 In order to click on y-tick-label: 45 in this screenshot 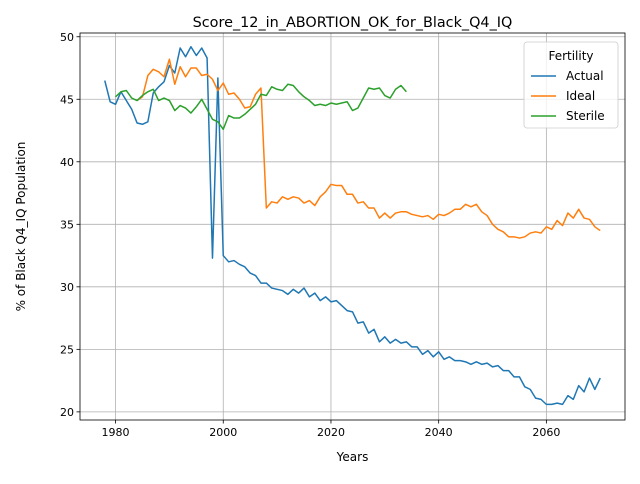, I will do `click(67, 99)`.